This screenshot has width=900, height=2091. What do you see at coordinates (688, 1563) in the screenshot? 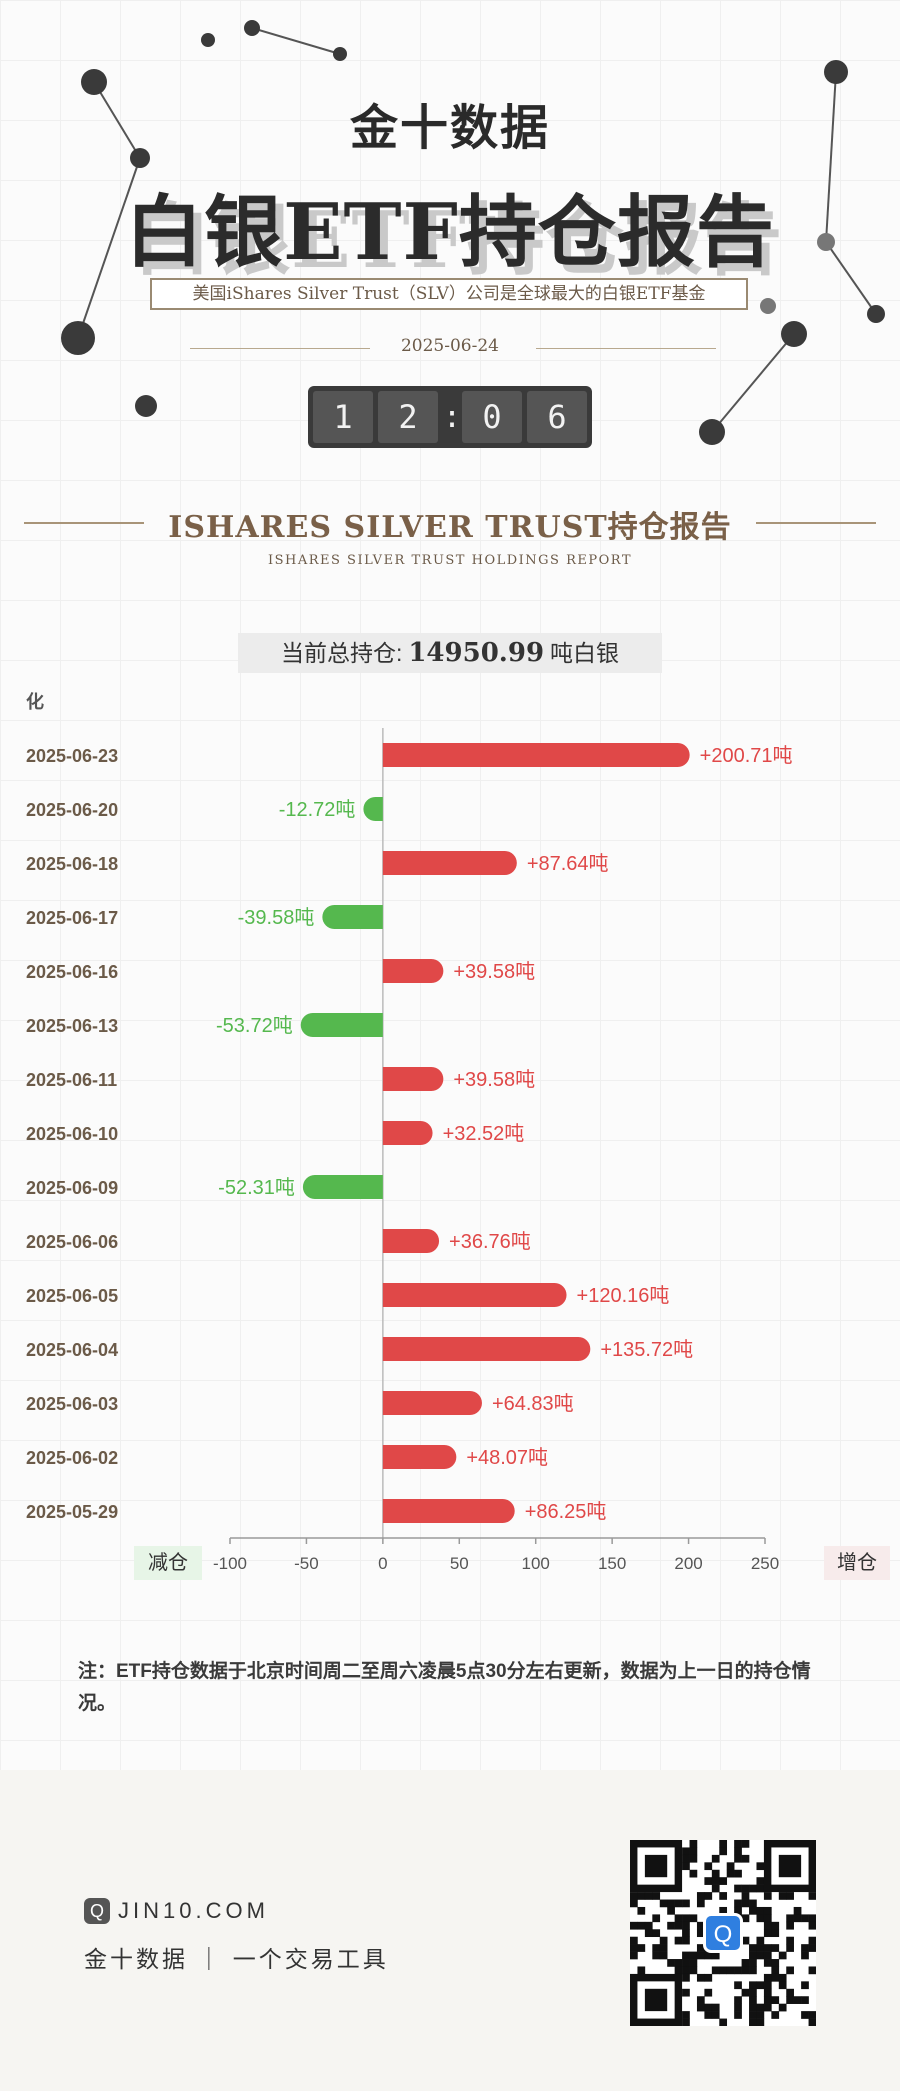
I see `x-tick-label: 200` at bounding box center [688, 1563].